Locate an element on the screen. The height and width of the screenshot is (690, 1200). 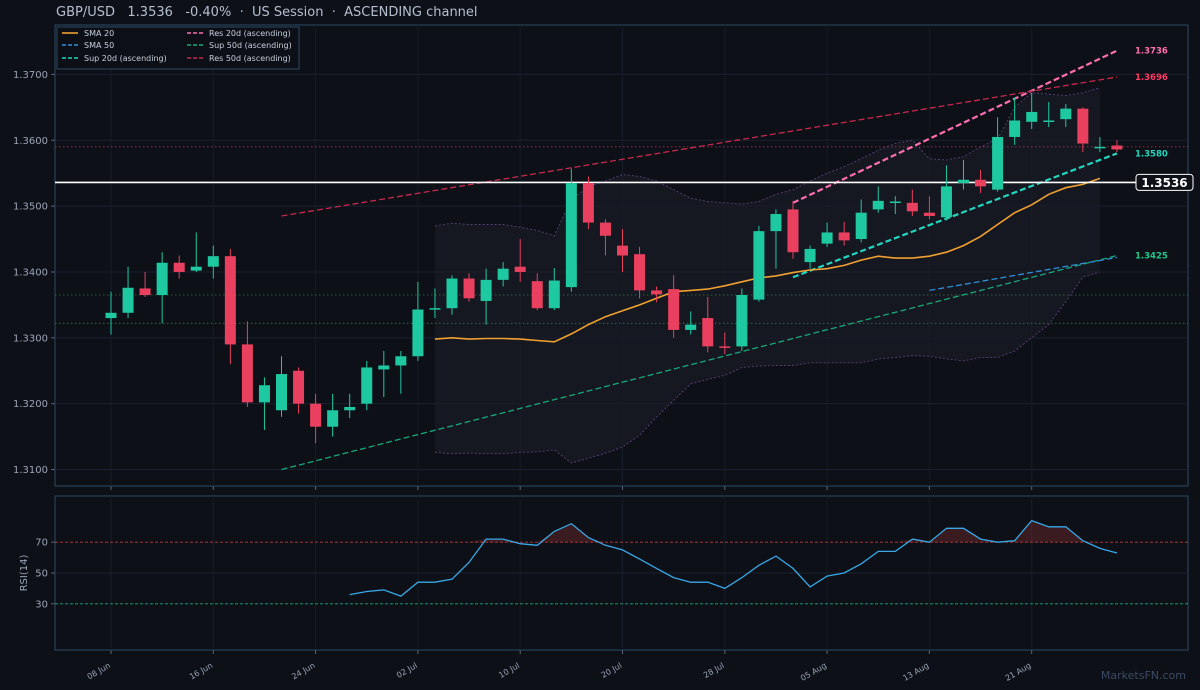
price-tick-label: 1.3300 is located at coordinates (30, 338).